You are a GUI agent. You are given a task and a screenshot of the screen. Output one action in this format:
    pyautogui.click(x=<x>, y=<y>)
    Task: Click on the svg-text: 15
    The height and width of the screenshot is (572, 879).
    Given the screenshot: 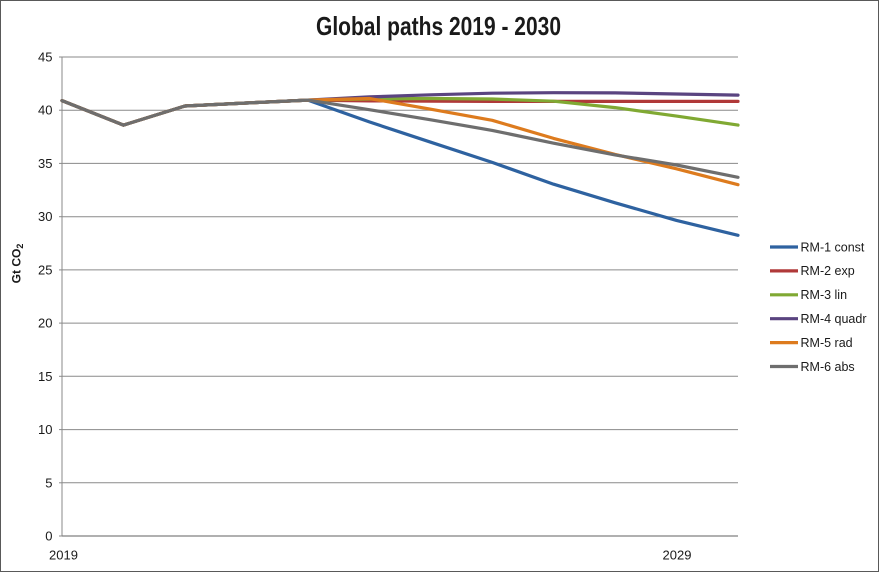 What is the action you would take?
    pyautogui.click(x=45, y=376)
    